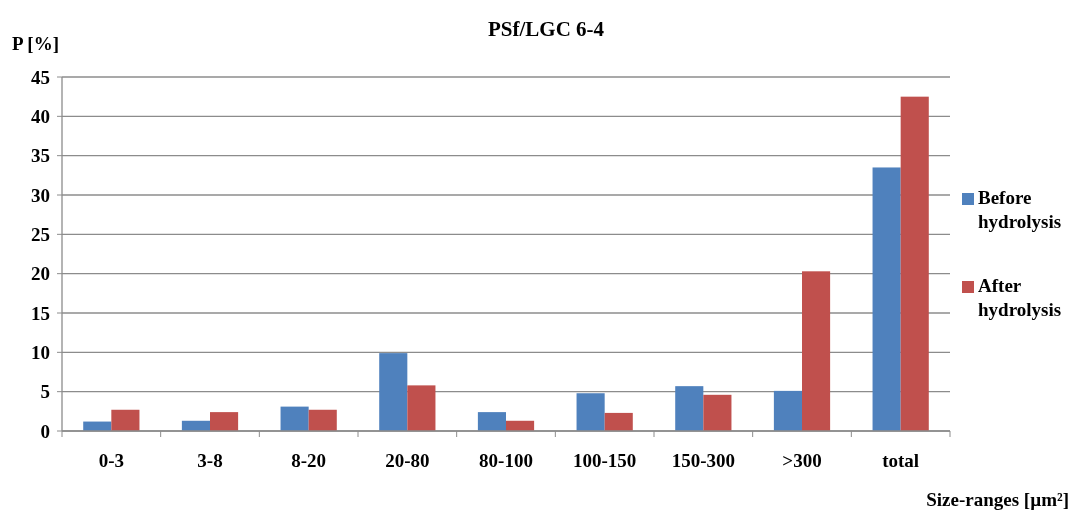  I want to click on x-axis-title: Size-ranges [µm²], so click(997, 499).